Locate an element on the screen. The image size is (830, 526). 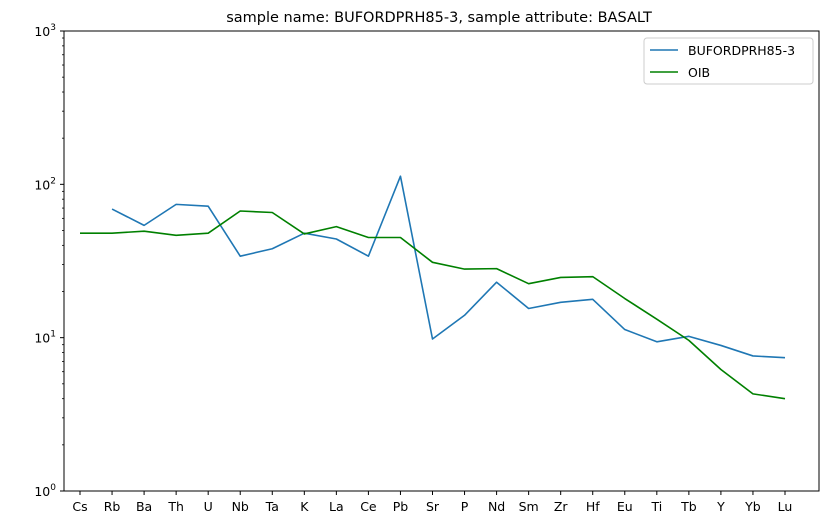
x-tick-label: Ti is located at coordinates (656, 506).